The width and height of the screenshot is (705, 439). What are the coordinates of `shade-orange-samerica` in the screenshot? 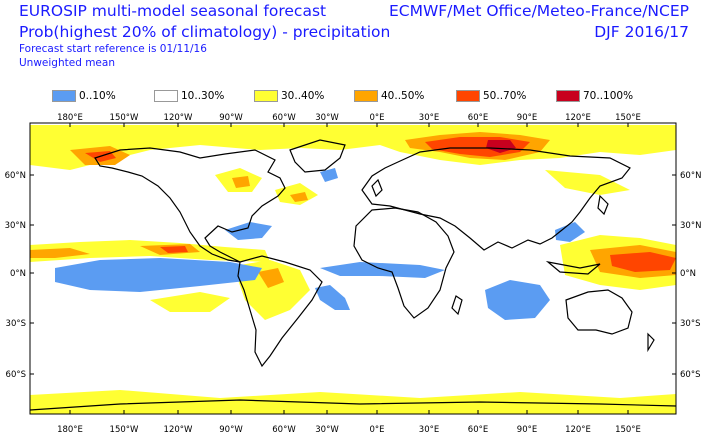 It's located at (271, 278).